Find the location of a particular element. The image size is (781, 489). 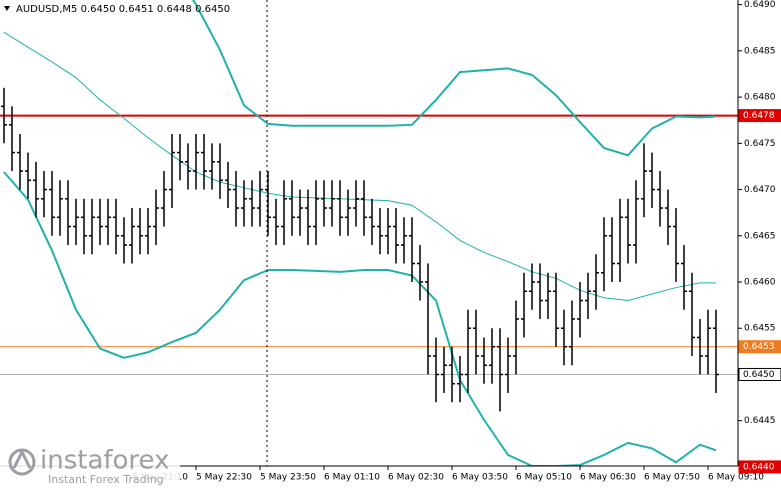

level-label: 0.6440 is located at coordinates (759, 467).